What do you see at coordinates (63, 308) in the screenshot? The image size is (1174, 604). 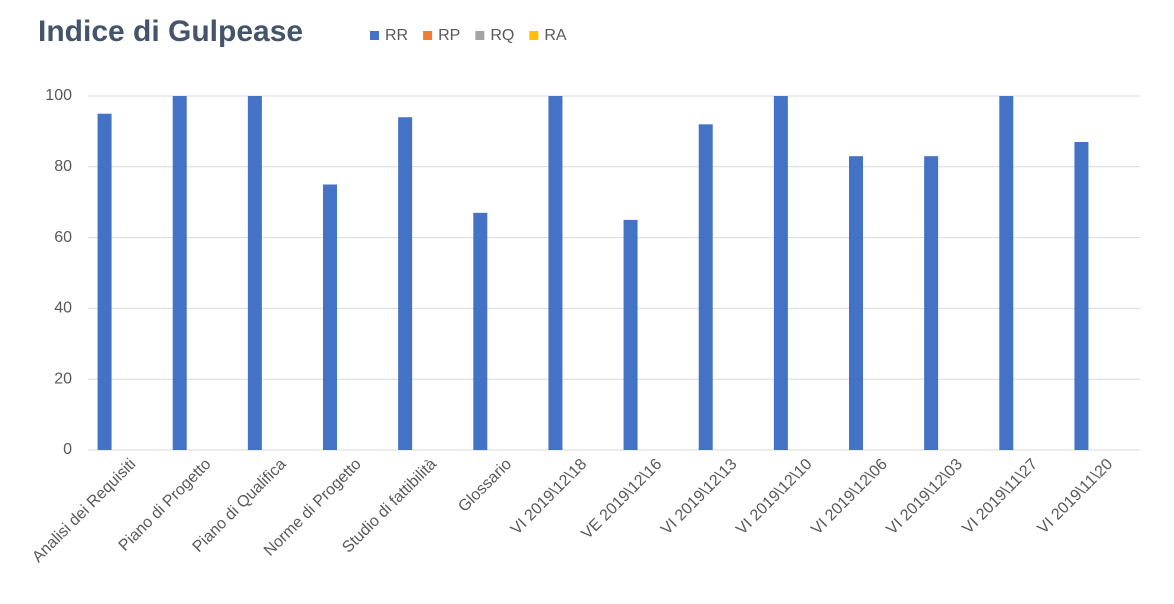 I see `y-tick-label: 40` at bounding box center [63, 308].